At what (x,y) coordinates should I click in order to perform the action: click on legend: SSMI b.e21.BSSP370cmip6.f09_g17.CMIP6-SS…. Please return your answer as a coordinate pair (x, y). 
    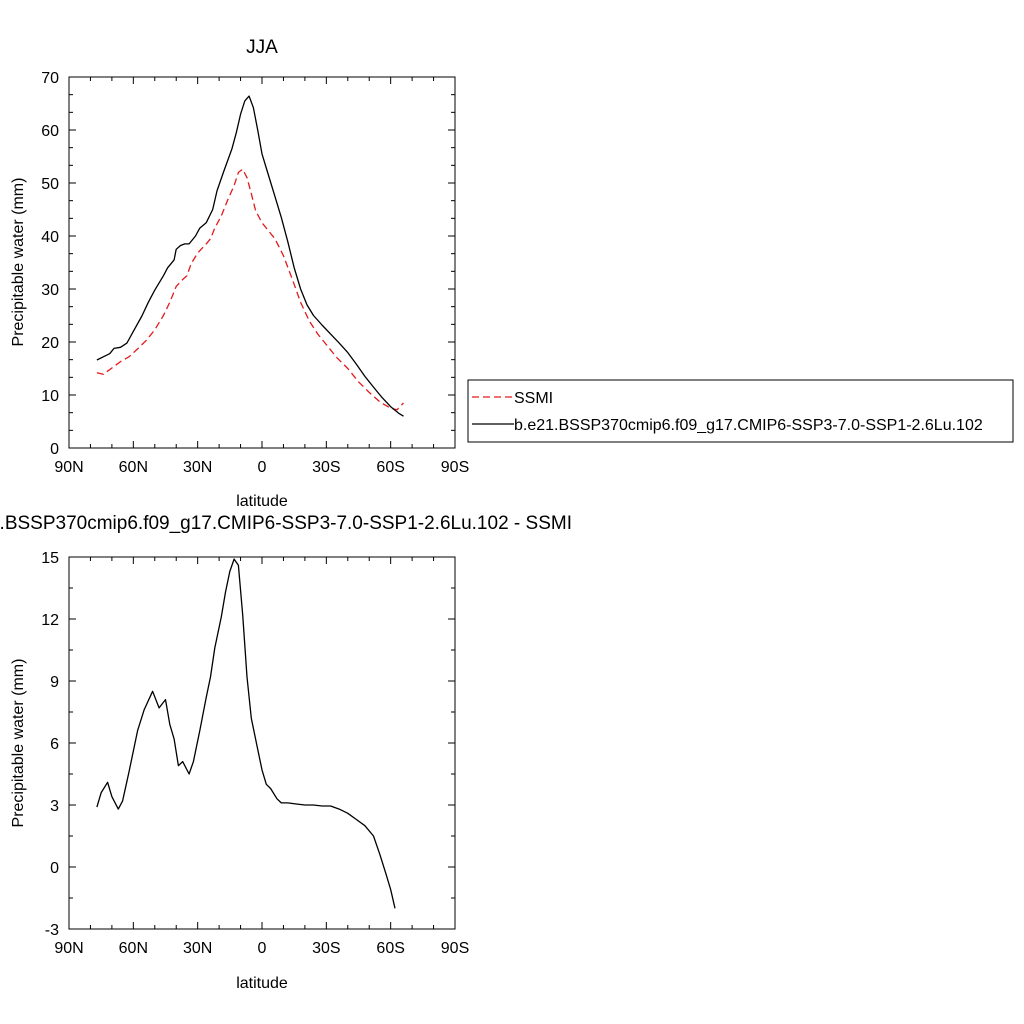
    Looking at the image, I should click on (740, 411).